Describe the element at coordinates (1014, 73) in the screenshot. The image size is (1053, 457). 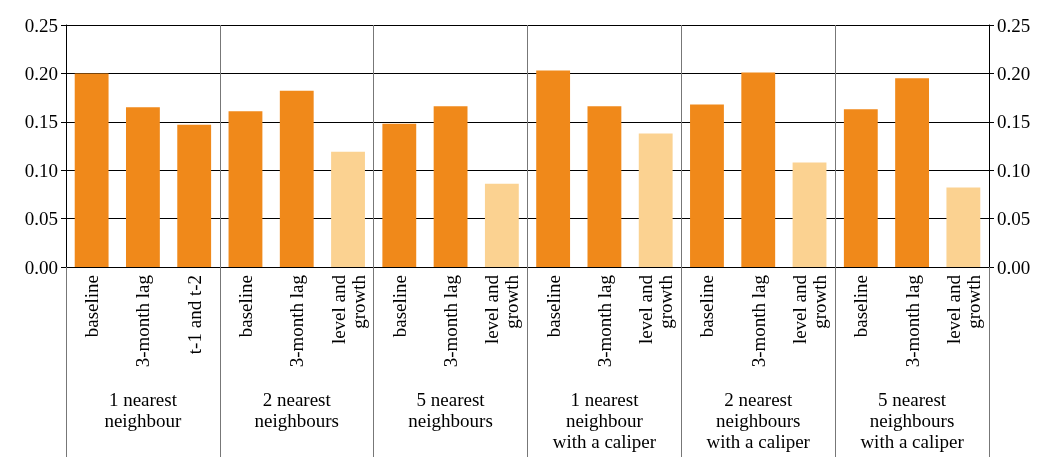
I see `y2-tick-label: 0.20` at that location.